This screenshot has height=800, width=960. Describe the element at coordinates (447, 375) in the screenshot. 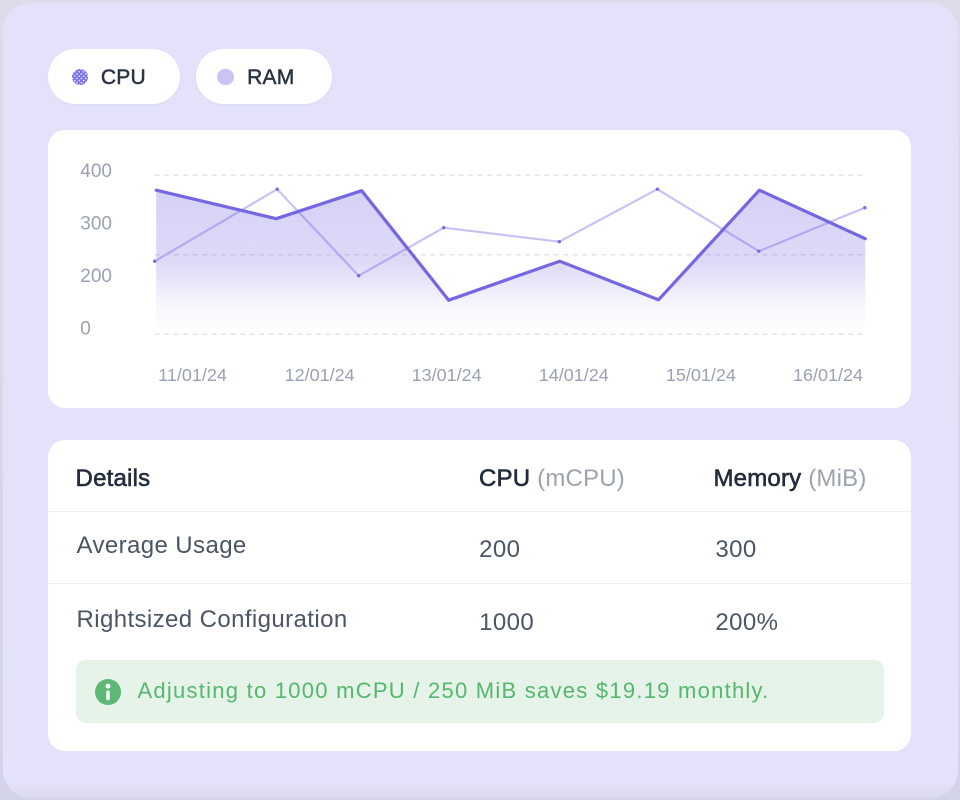

I see `svg-text: 13/01/24` at that location.